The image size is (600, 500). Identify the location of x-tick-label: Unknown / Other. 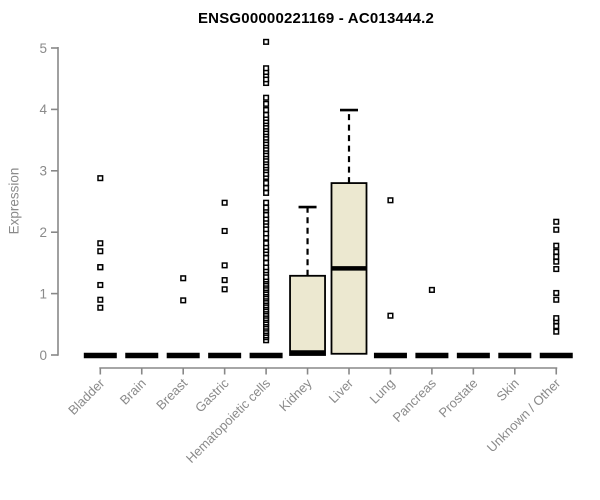
(524, 415).